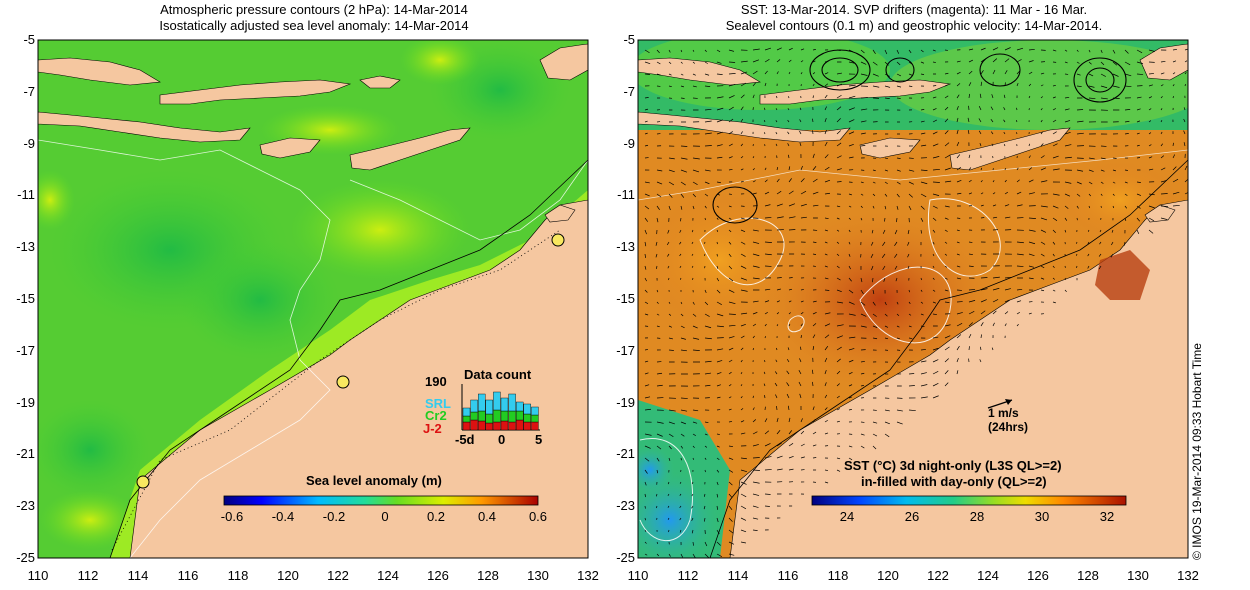 The image size is (1250, 590). Describe the element at coordinates (527, 409) in the screenshot. I see `histogram-bar` at that location.